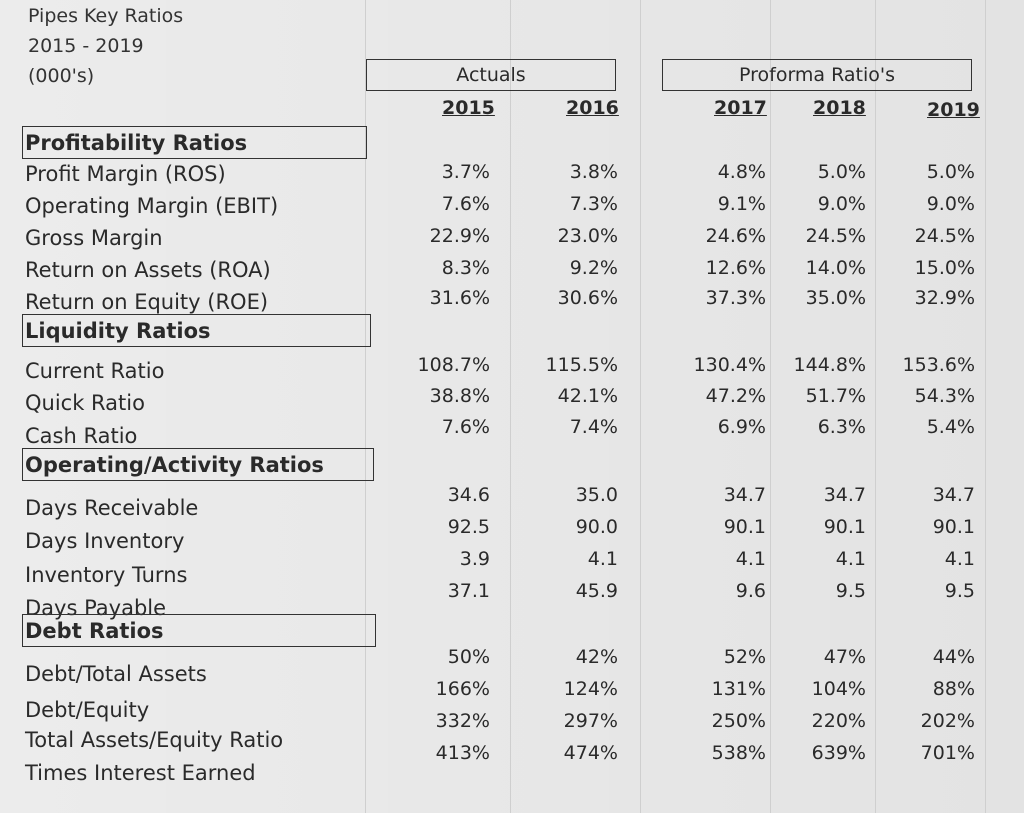 The width and height of the screenshot is (1024, 813). Describe the element at coordinates (106, 575) in the screenshot. I see `ratio-label: Inventory Turns` at that location.